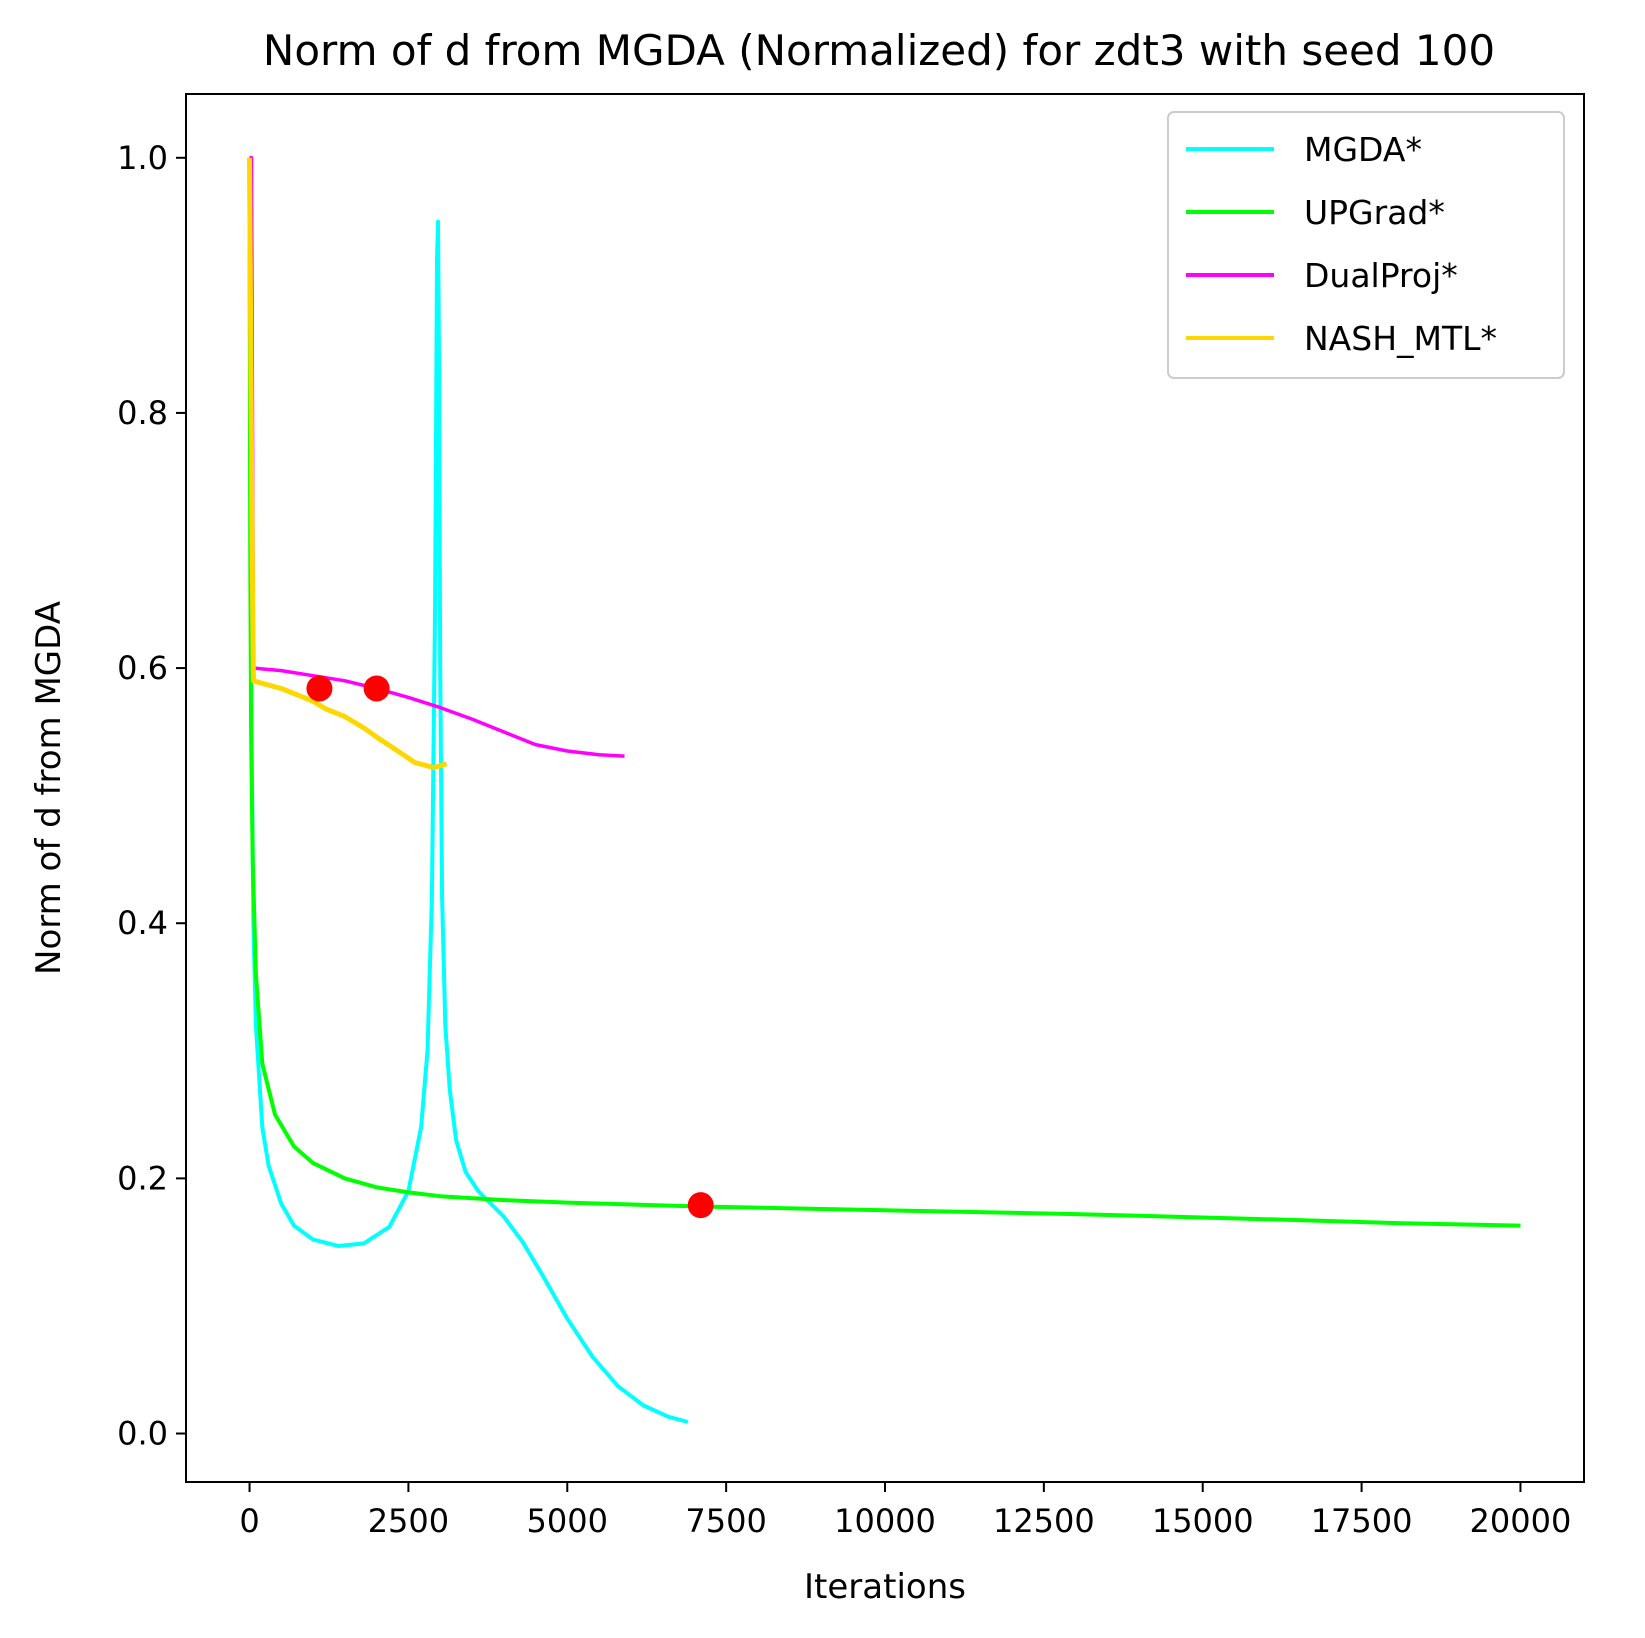  I want to click on legend-frame, so click(1366, 245).